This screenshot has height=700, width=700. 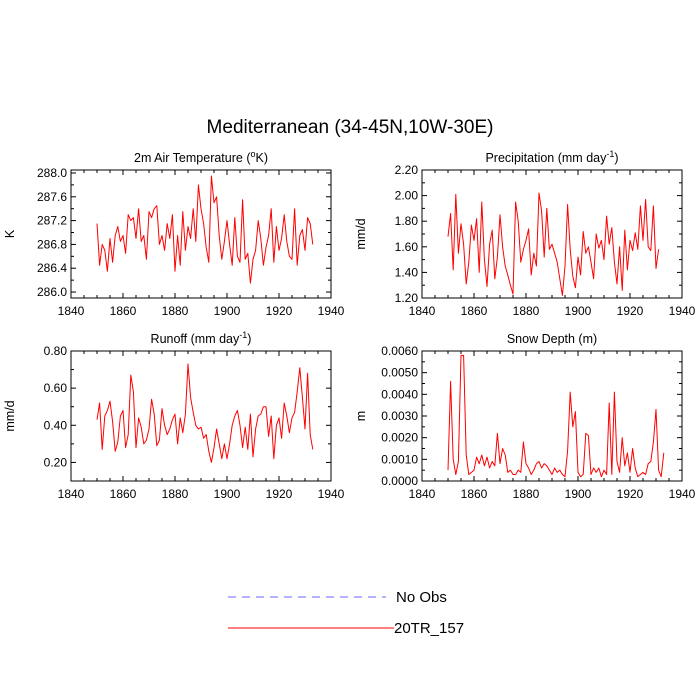 I want to click on panel-title: Precipitation (mm day-1), so click(x=551, y=157).